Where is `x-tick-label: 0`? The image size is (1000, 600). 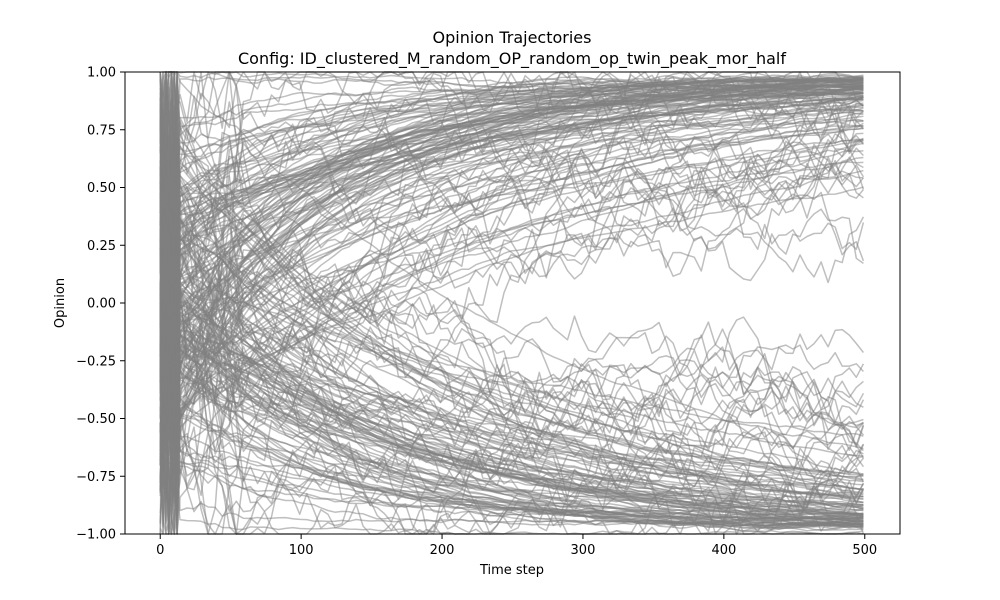
x-tick-label: 0 is located at coordinates (160, 550).